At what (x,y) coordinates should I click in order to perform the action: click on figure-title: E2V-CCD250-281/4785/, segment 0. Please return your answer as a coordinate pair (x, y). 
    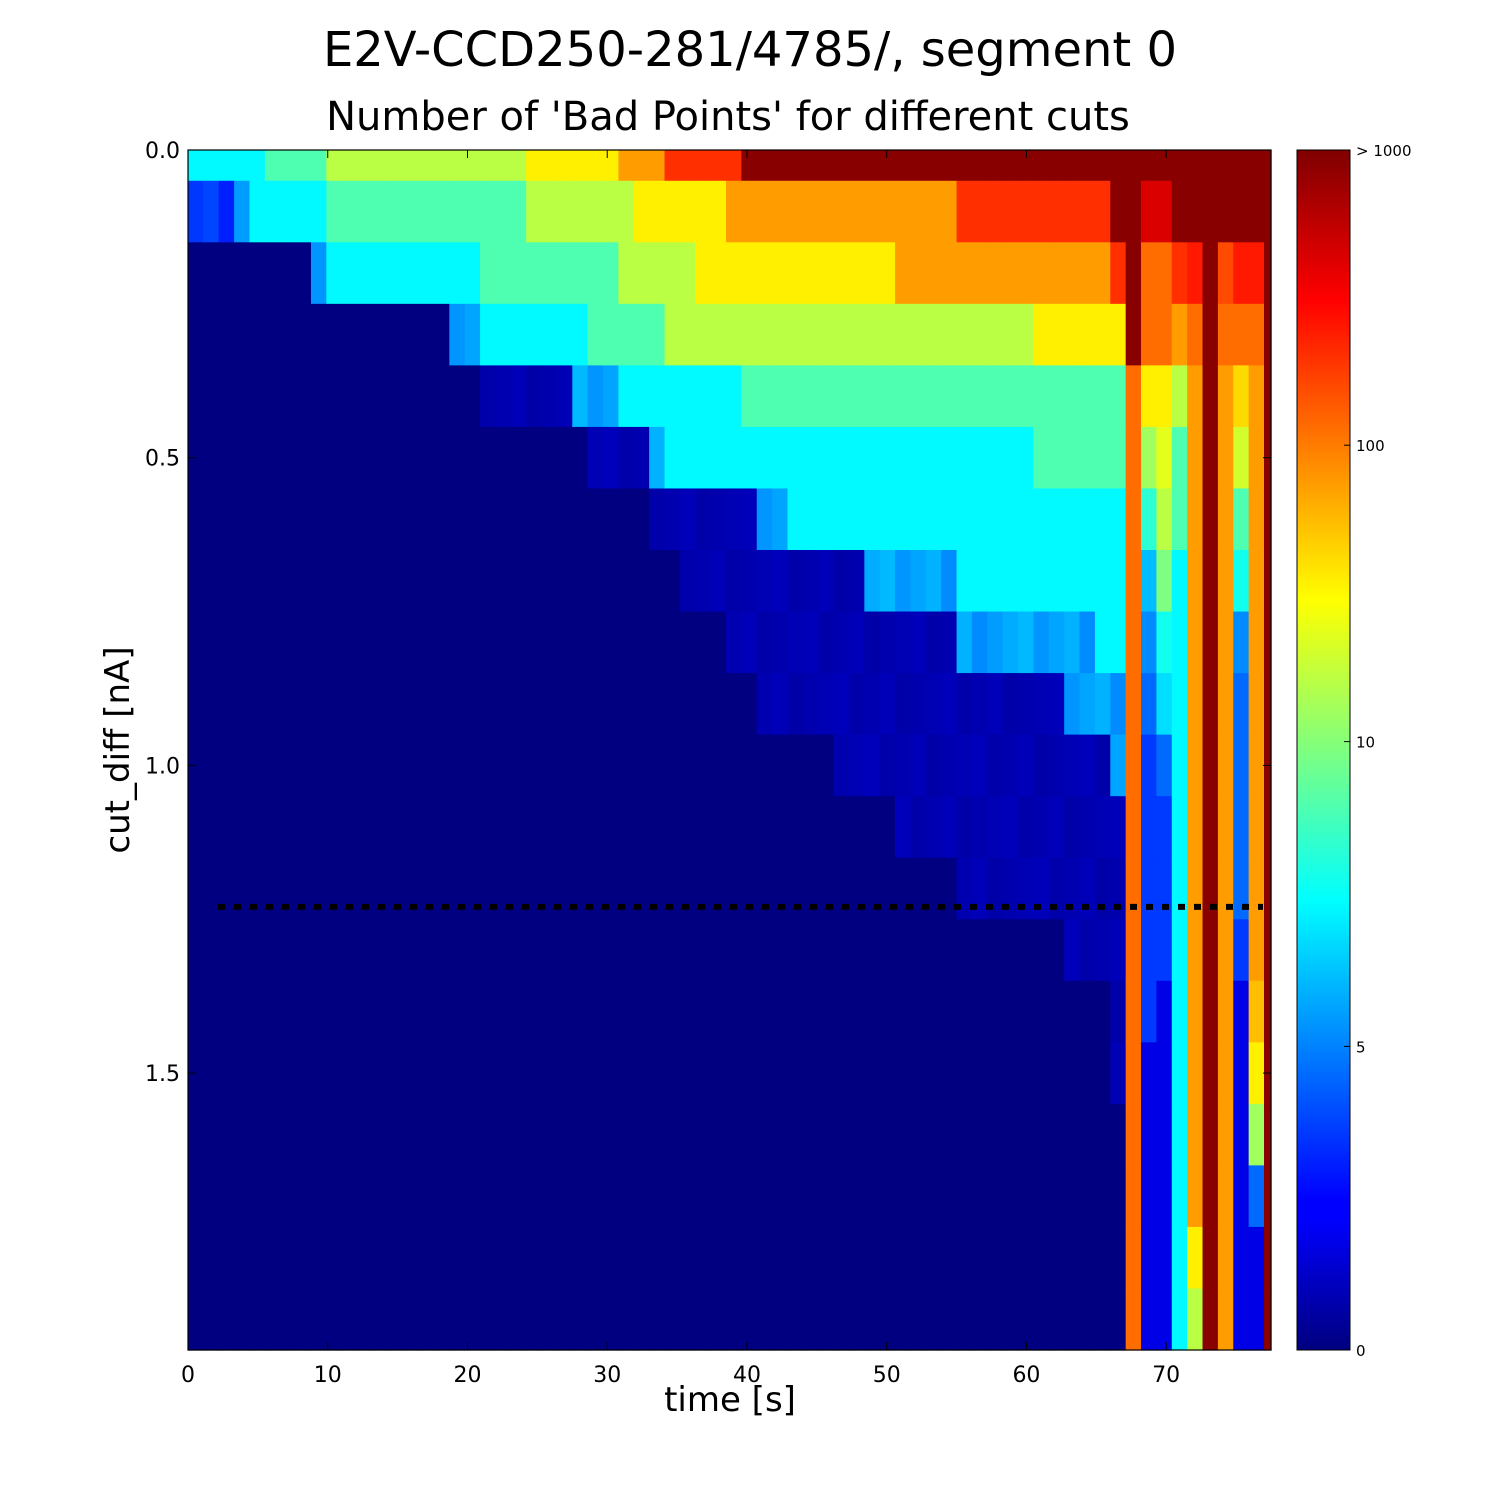
    Looking at the image, I should click on (750, 50).